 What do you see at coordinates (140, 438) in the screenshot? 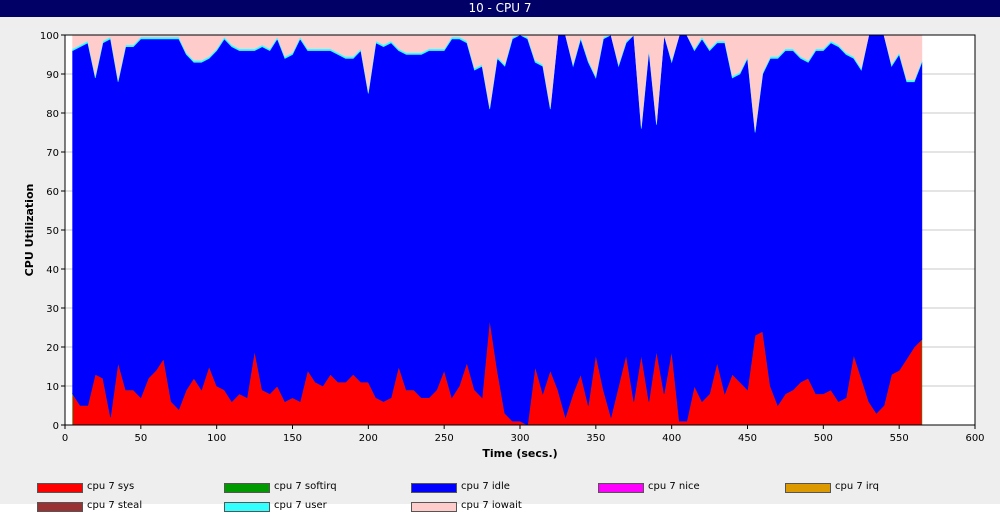
I see `x-tick-label: 50` at bounding box center [140, 438].